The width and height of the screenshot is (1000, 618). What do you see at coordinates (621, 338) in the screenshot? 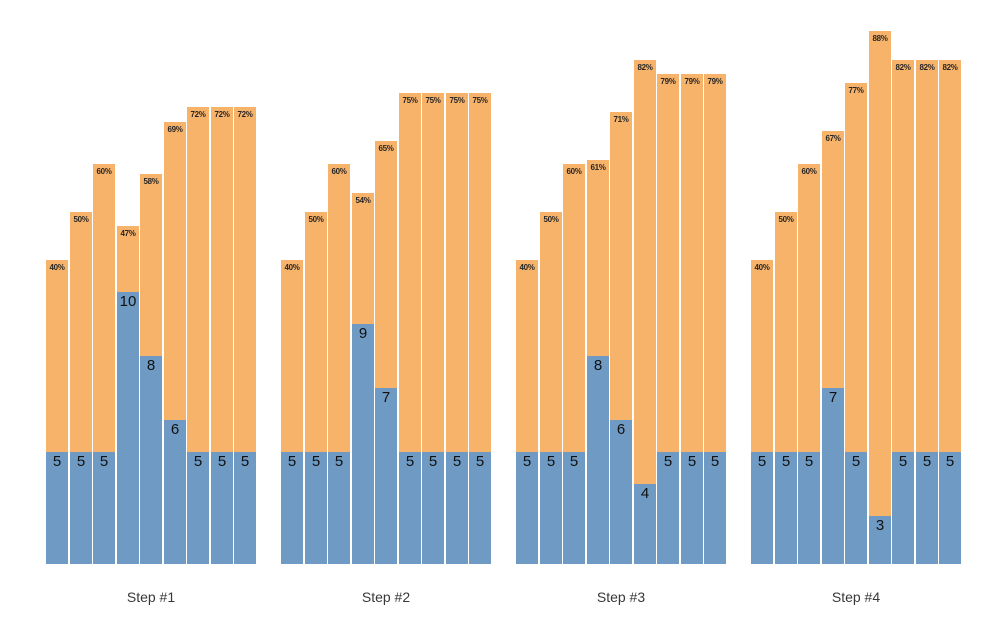
I see `stacked-bar: 71% 6` at bounding box center [621, 338].